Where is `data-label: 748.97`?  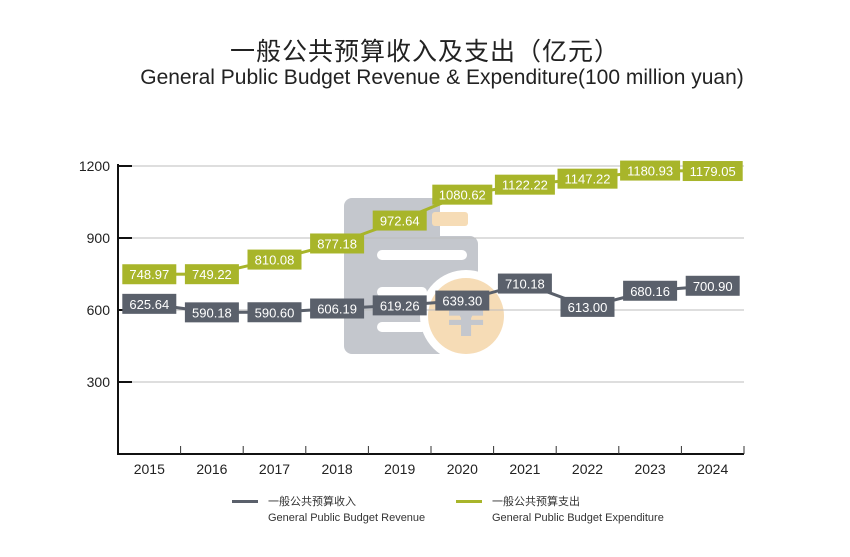
data-label: 748.97 is located at coordinates (149, 274).